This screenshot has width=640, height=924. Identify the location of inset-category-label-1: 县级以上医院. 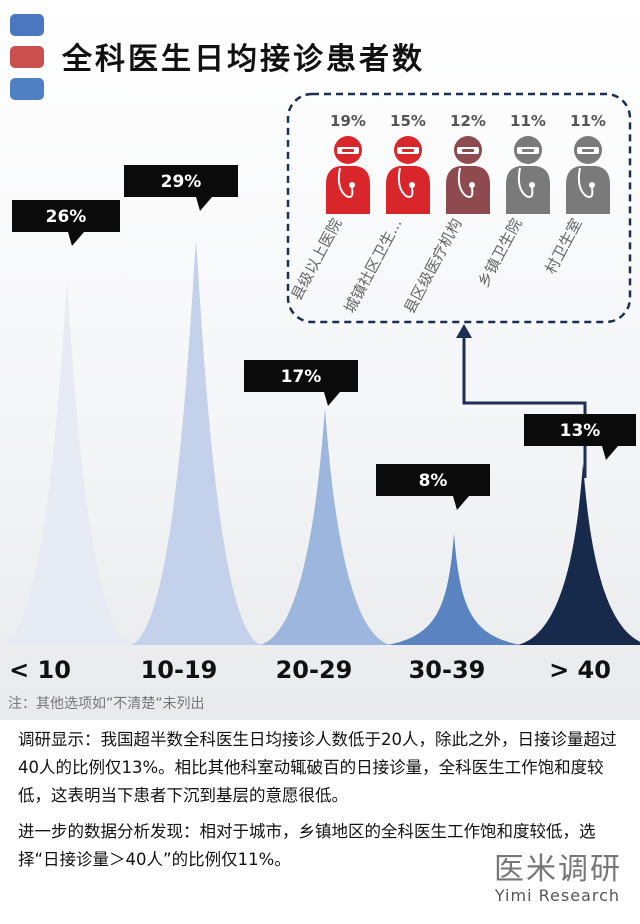
(316, 259).